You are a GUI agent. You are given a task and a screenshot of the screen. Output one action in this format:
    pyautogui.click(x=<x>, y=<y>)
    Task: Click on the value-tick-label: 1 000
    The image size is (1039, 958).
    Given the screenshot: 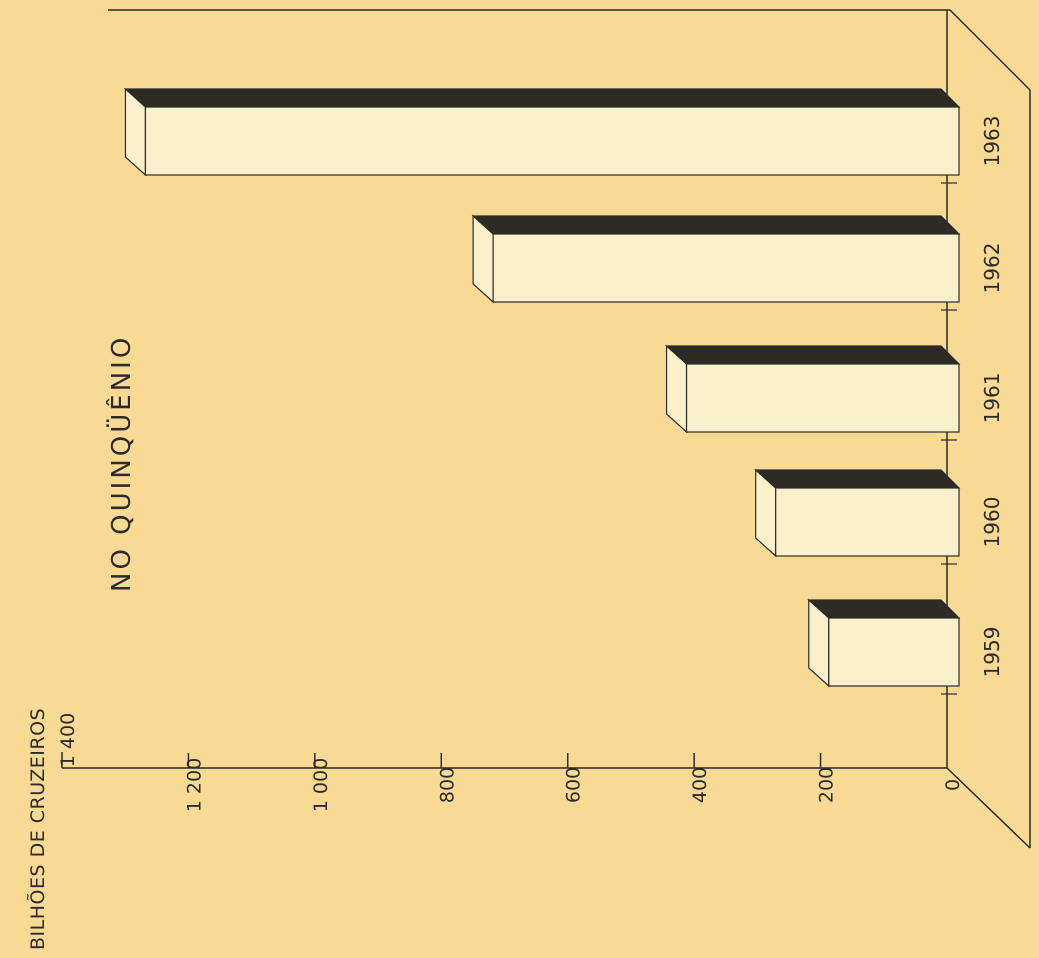 What is the action you would take?
    pyautogui.click(x=321, y=785)
    